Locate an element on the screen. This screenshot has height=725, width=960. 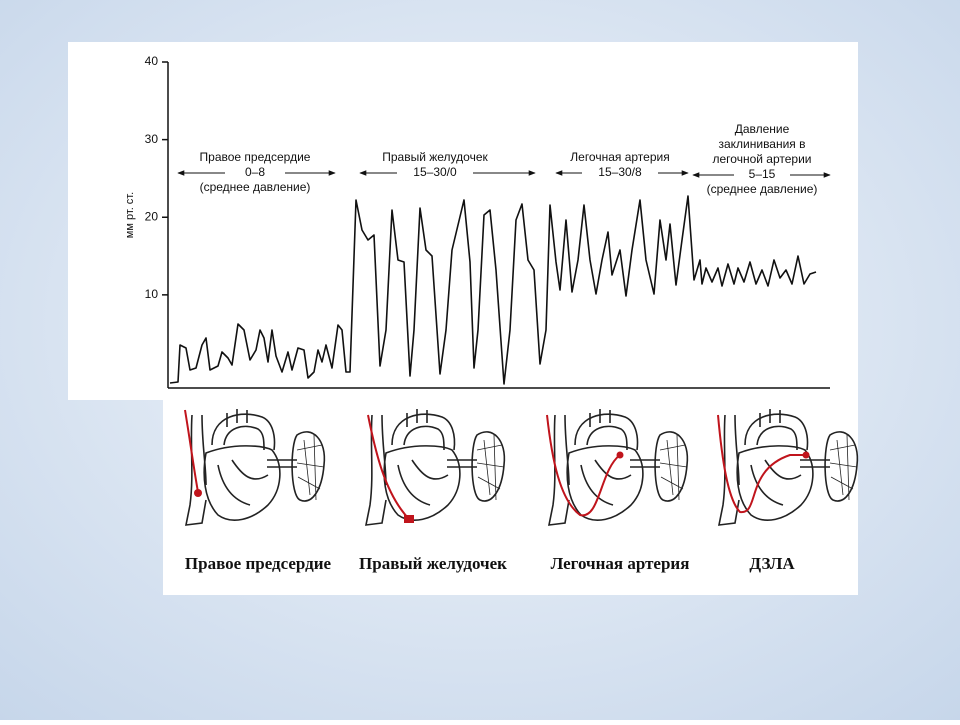
y-tick-label: 20 is located at coordinates (152, 216).